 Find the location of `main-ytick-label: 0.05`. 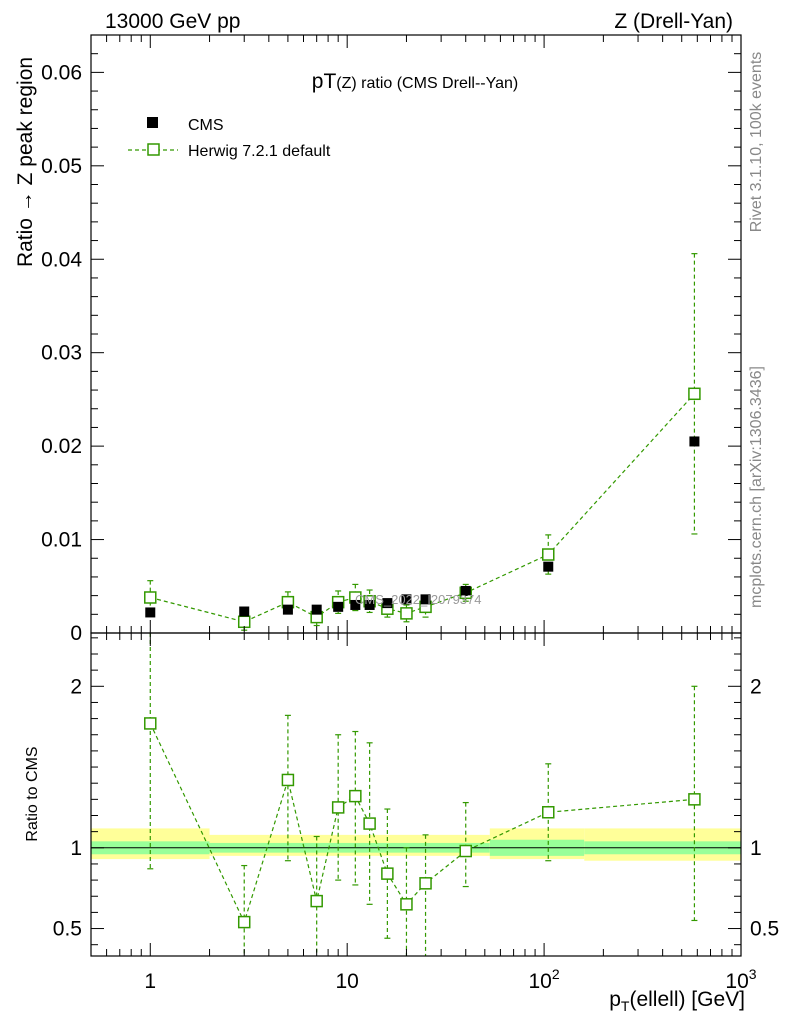

main-ytick-label: 0.05 is located at coordinates (61, 166).